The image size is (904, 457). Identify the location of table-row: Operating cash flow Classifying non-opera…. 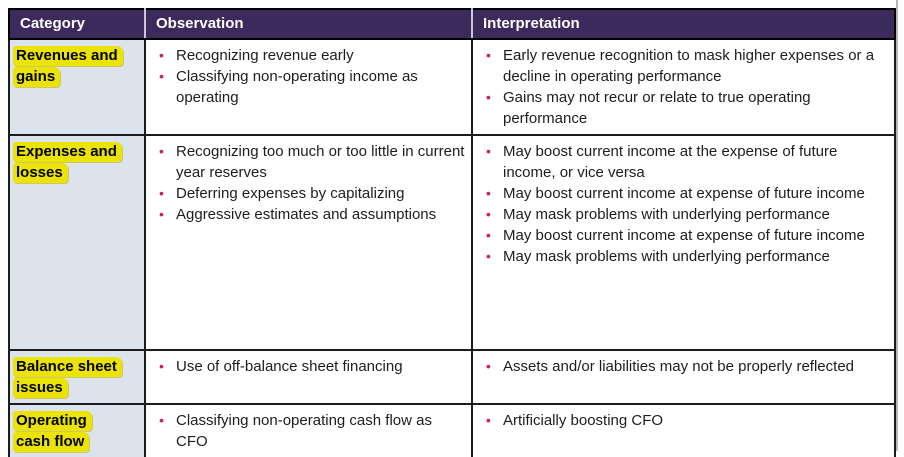
(452, 430).